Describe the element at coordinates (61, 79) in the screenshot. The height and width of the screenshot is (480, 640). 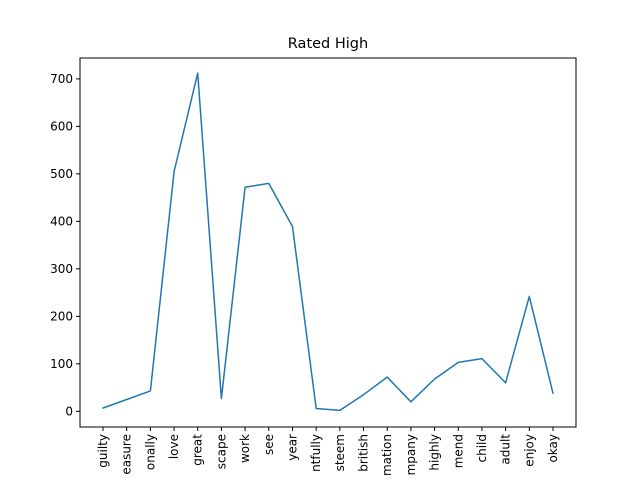
I see `y-tick-label: 700` at that location.